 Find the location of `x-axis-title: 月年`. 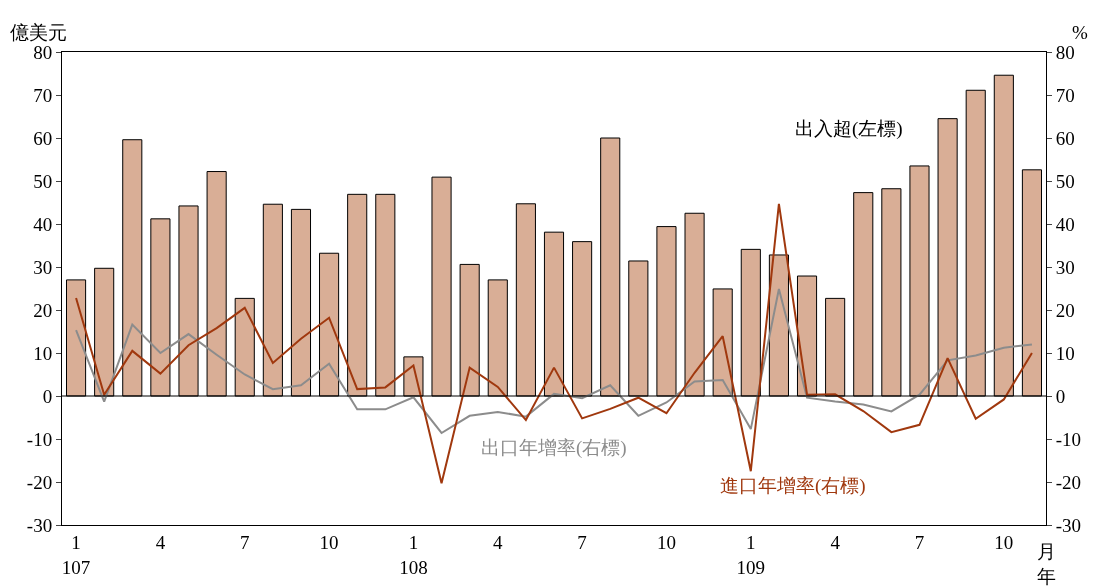

x-axis-title: 月年 is located at coordinates (1046, 564).